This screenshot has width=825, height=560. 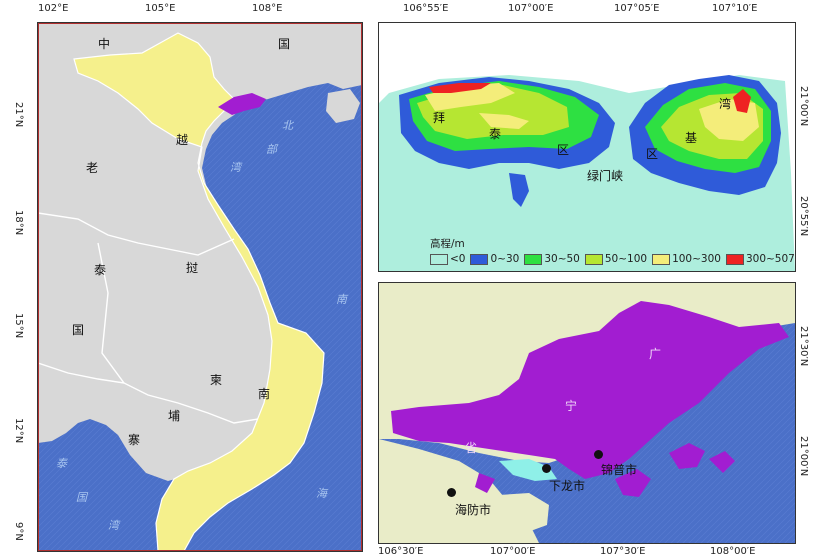 What do you see at coordinates (473, 510) in the screenshot?
I see `label-haifang-city: 海防市` at bounding box center [473, 510].